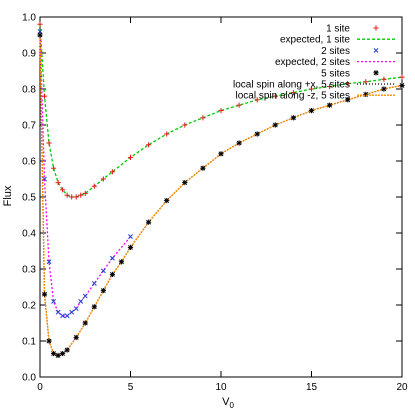  Describe the element at coordinates (29, 90) in the screenshot. I see `y-tick-label: 0.8` at that location.